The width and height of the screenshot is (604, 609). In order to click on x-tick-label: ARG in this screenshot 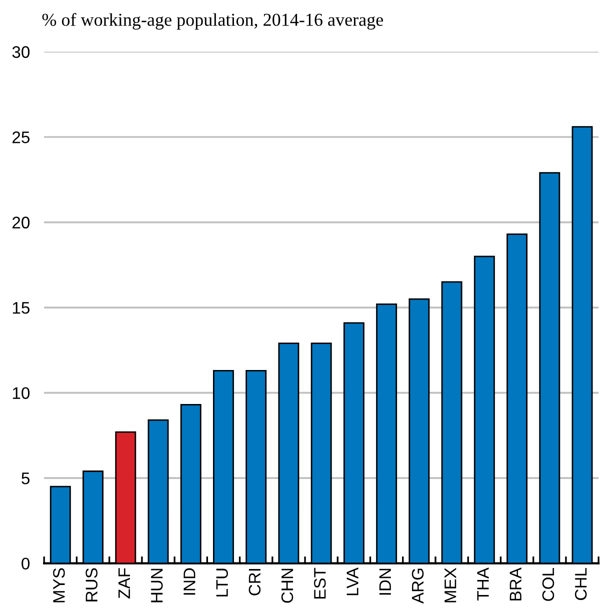, I will do `click(418, 586)`.